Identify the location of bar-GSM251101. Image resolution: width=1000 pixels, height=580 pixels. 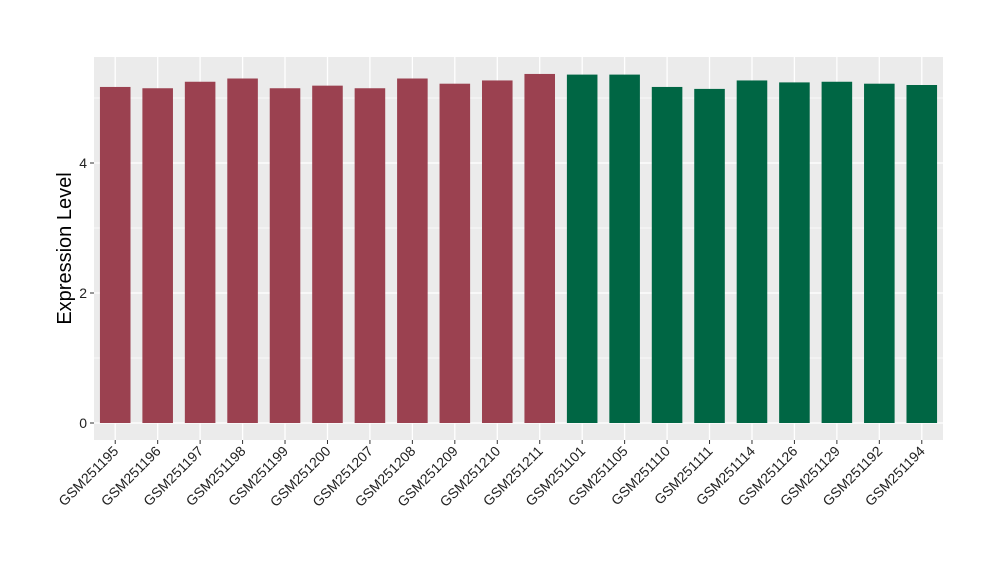
(582, 248).